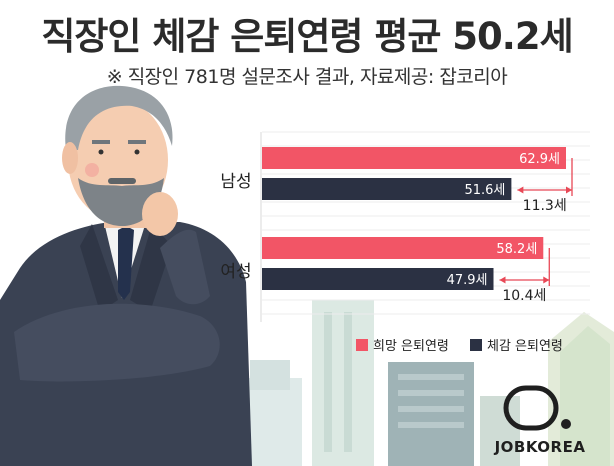  I want to click on data-label: 58.2세, so click(516, 249).